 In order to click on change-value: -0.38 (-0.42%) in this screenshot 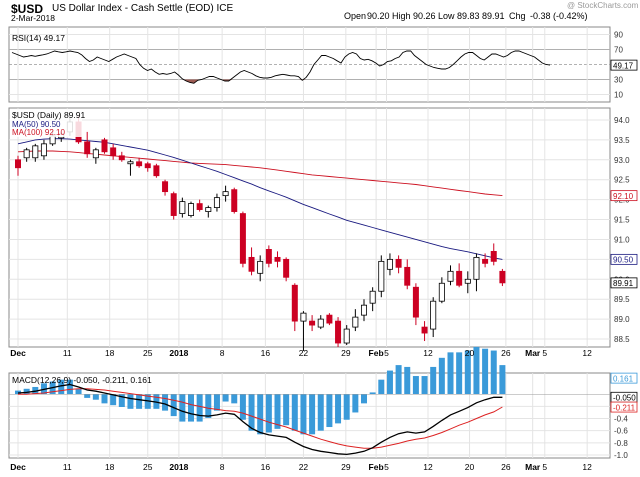, I will do `click(559, 16)`.